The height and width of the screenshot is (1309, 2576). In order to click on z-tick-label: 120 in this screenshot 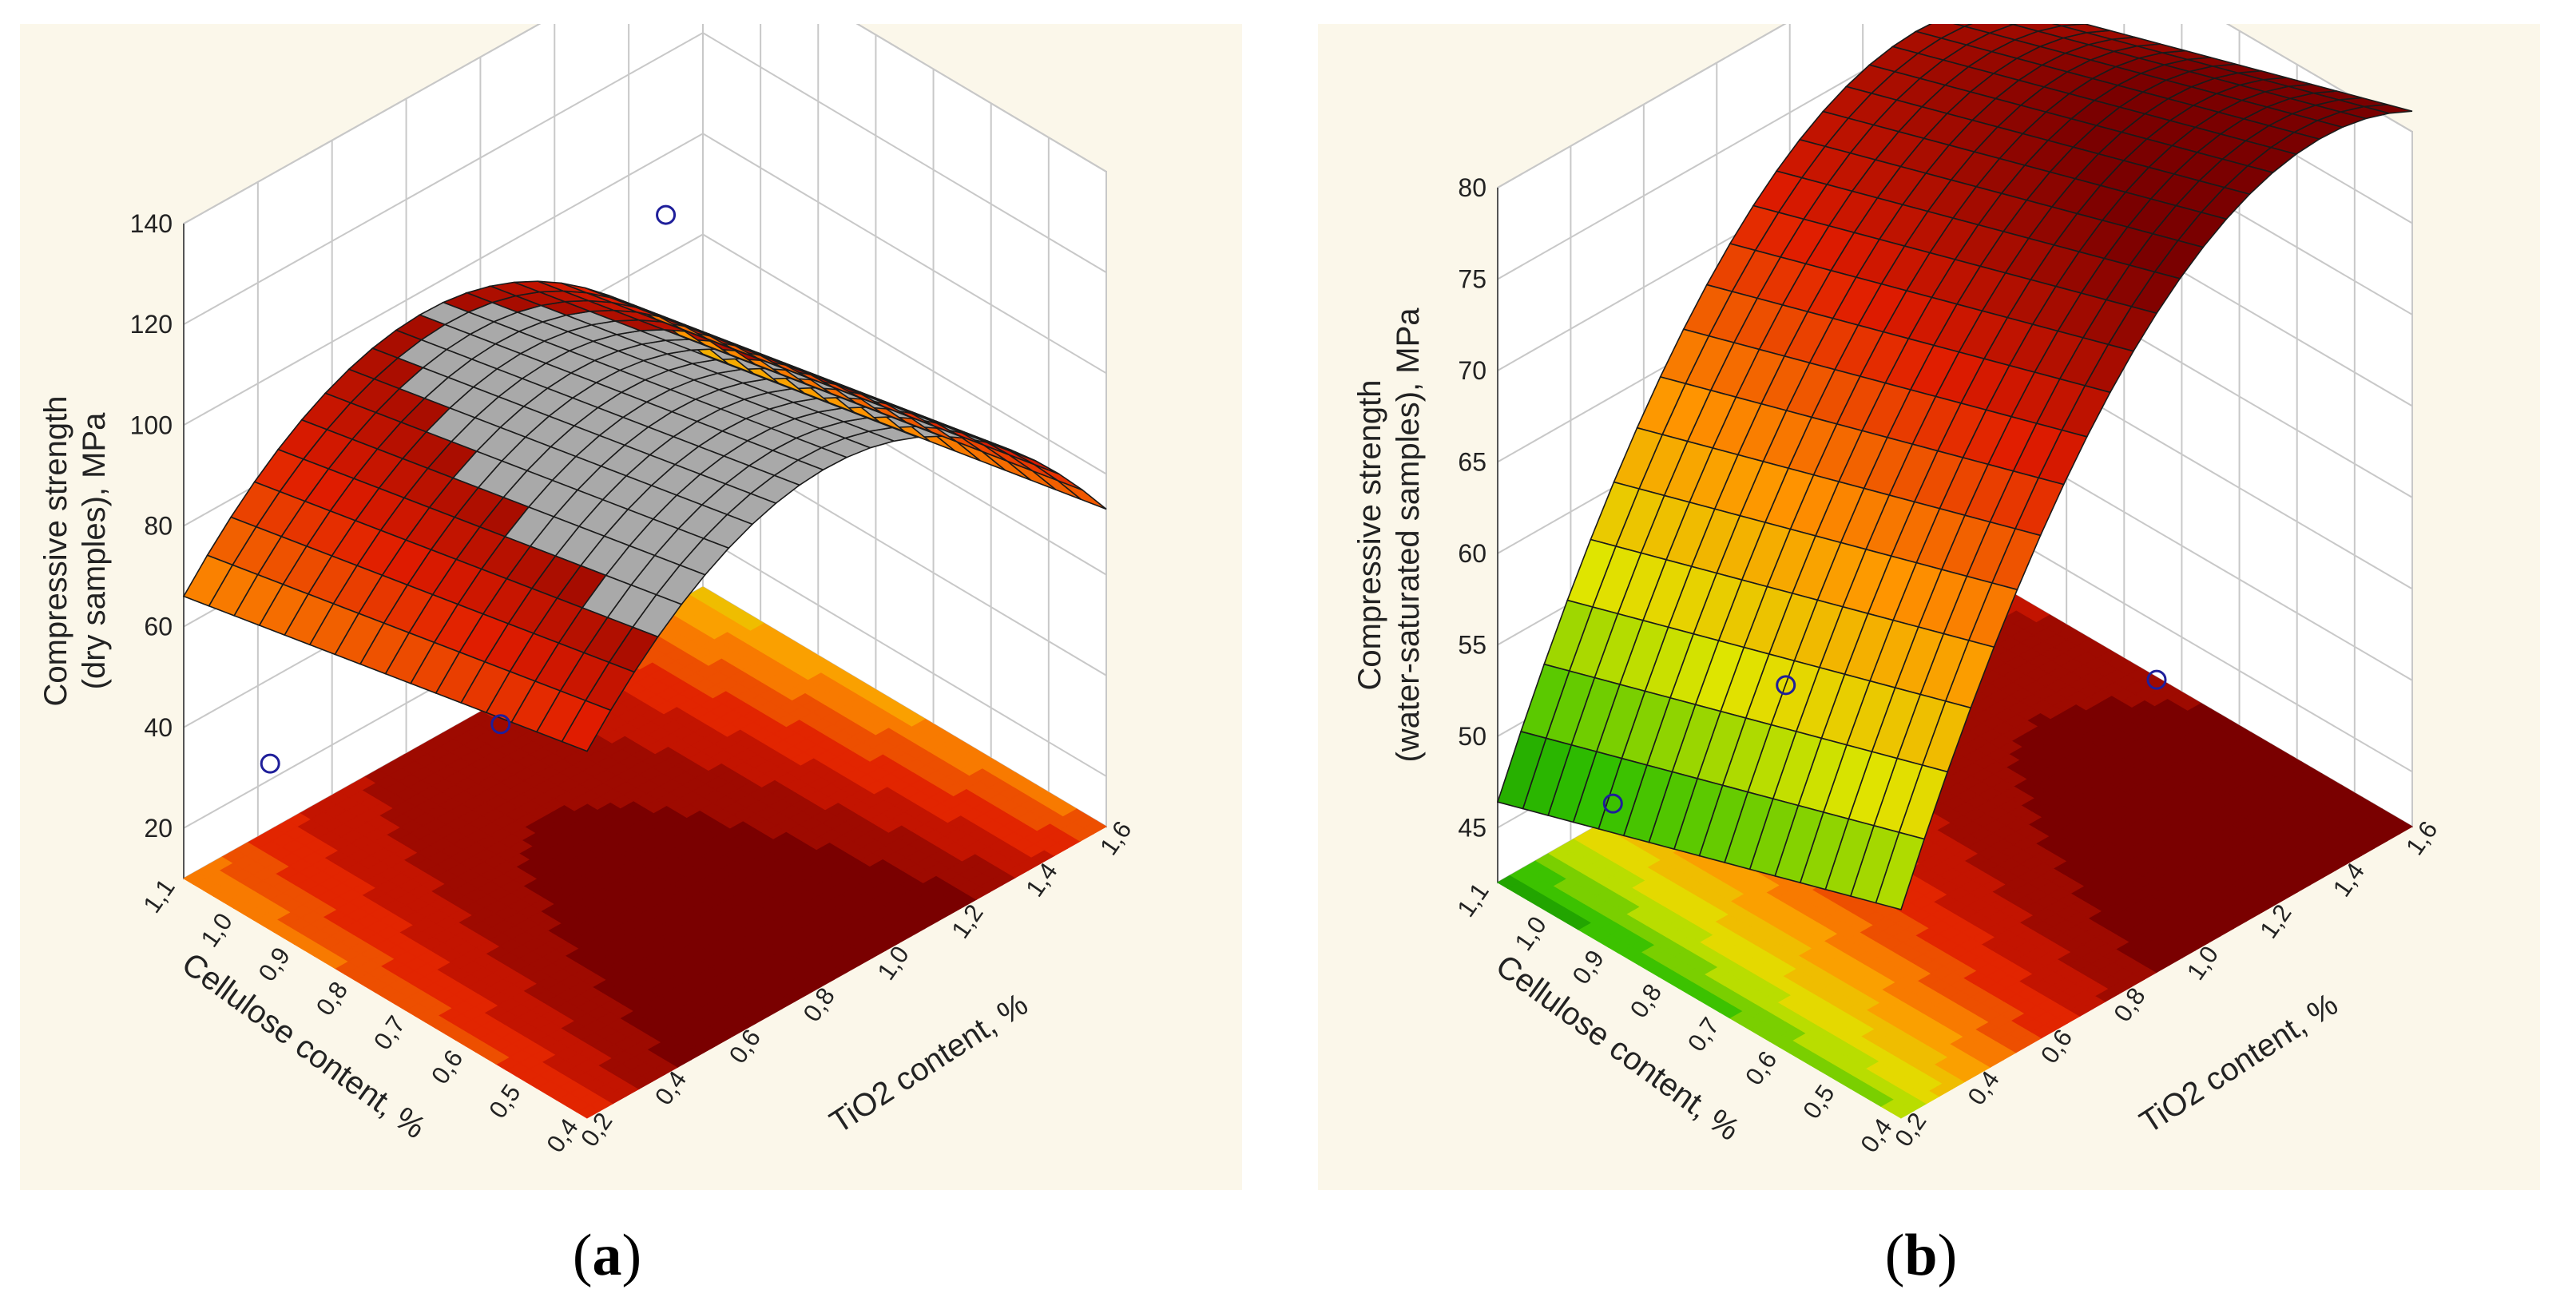, I will do `click(151, 324)`.